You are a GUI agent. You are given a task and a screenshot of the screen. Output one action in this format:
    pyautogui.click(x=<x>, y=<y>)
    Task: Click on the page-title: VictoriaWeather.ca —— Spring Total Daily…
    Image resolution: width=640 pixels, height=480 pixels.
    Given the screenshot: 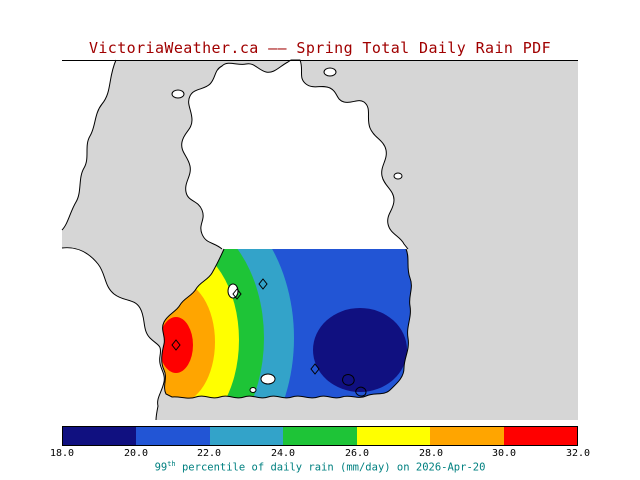 What is the action you would take?
    pyautogui.click(x=320, y=48)
    